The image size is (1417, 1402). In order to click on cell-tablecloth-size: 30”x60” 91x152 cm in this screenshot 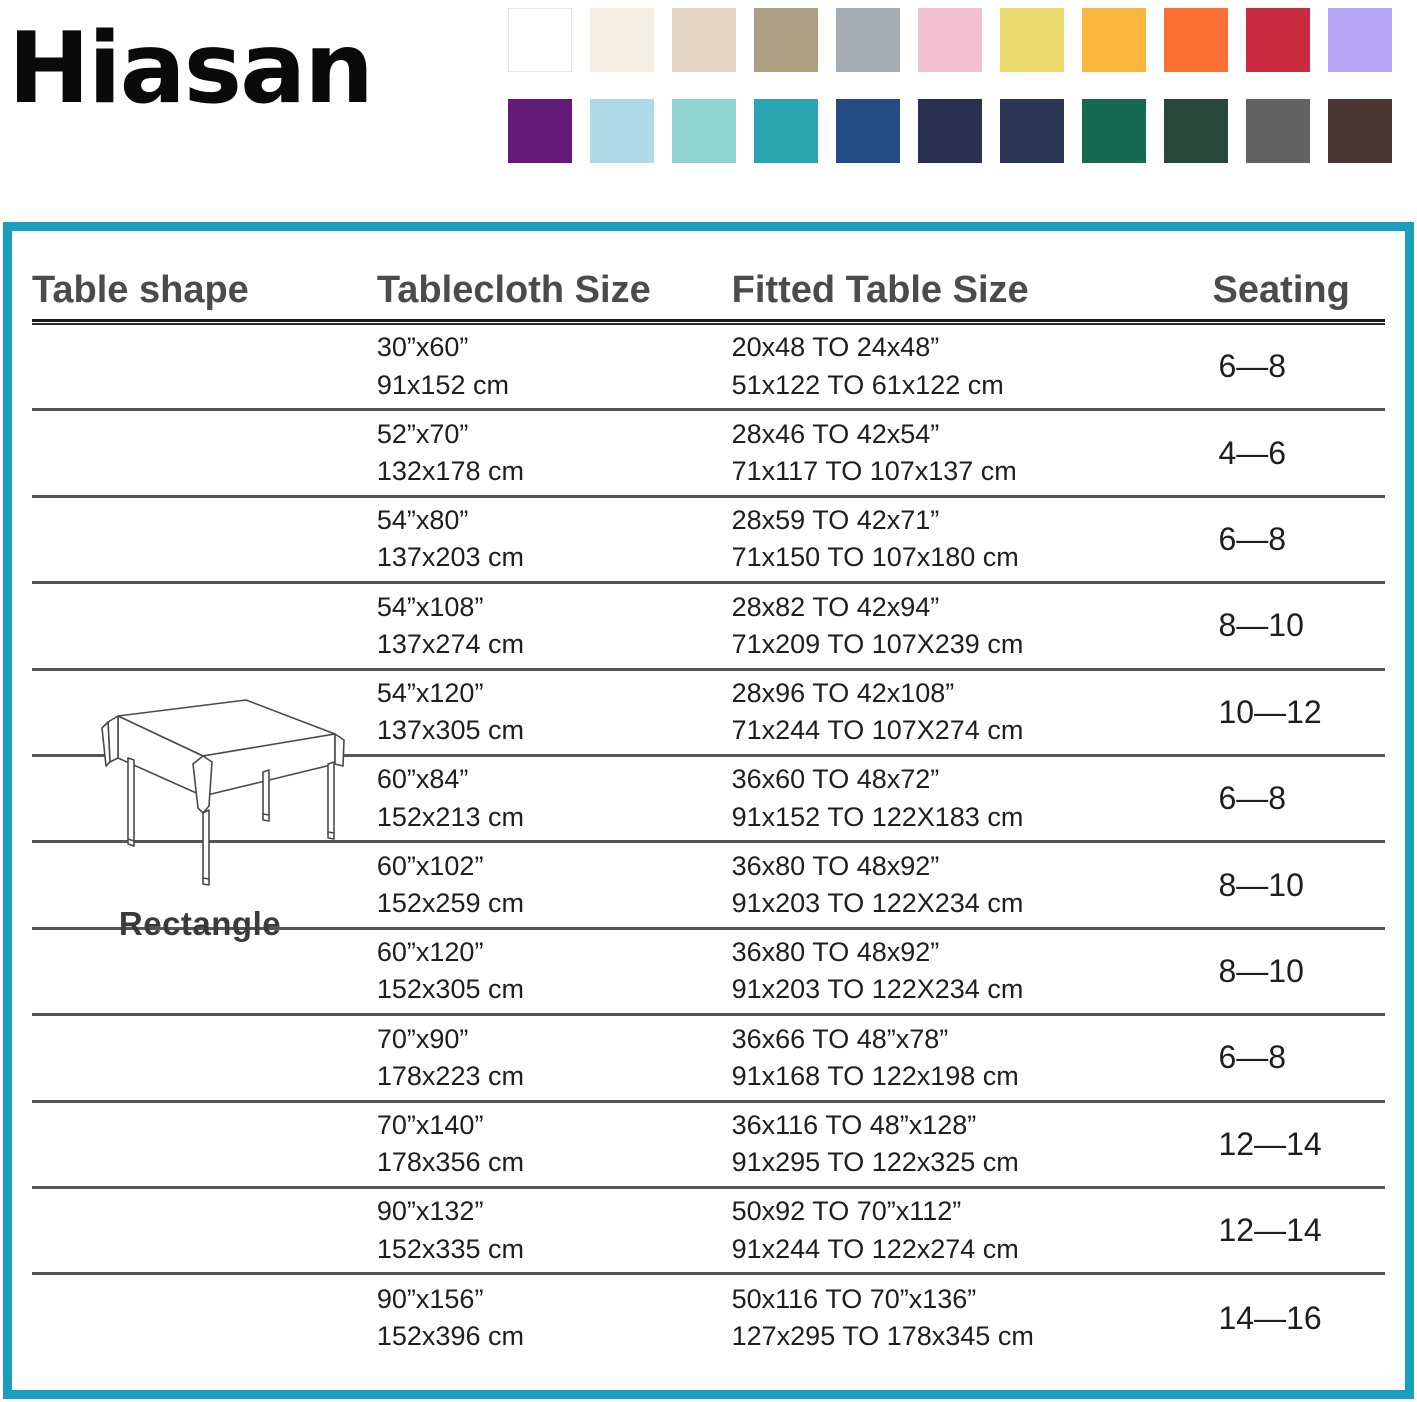, I will do `click(554, 366)`.